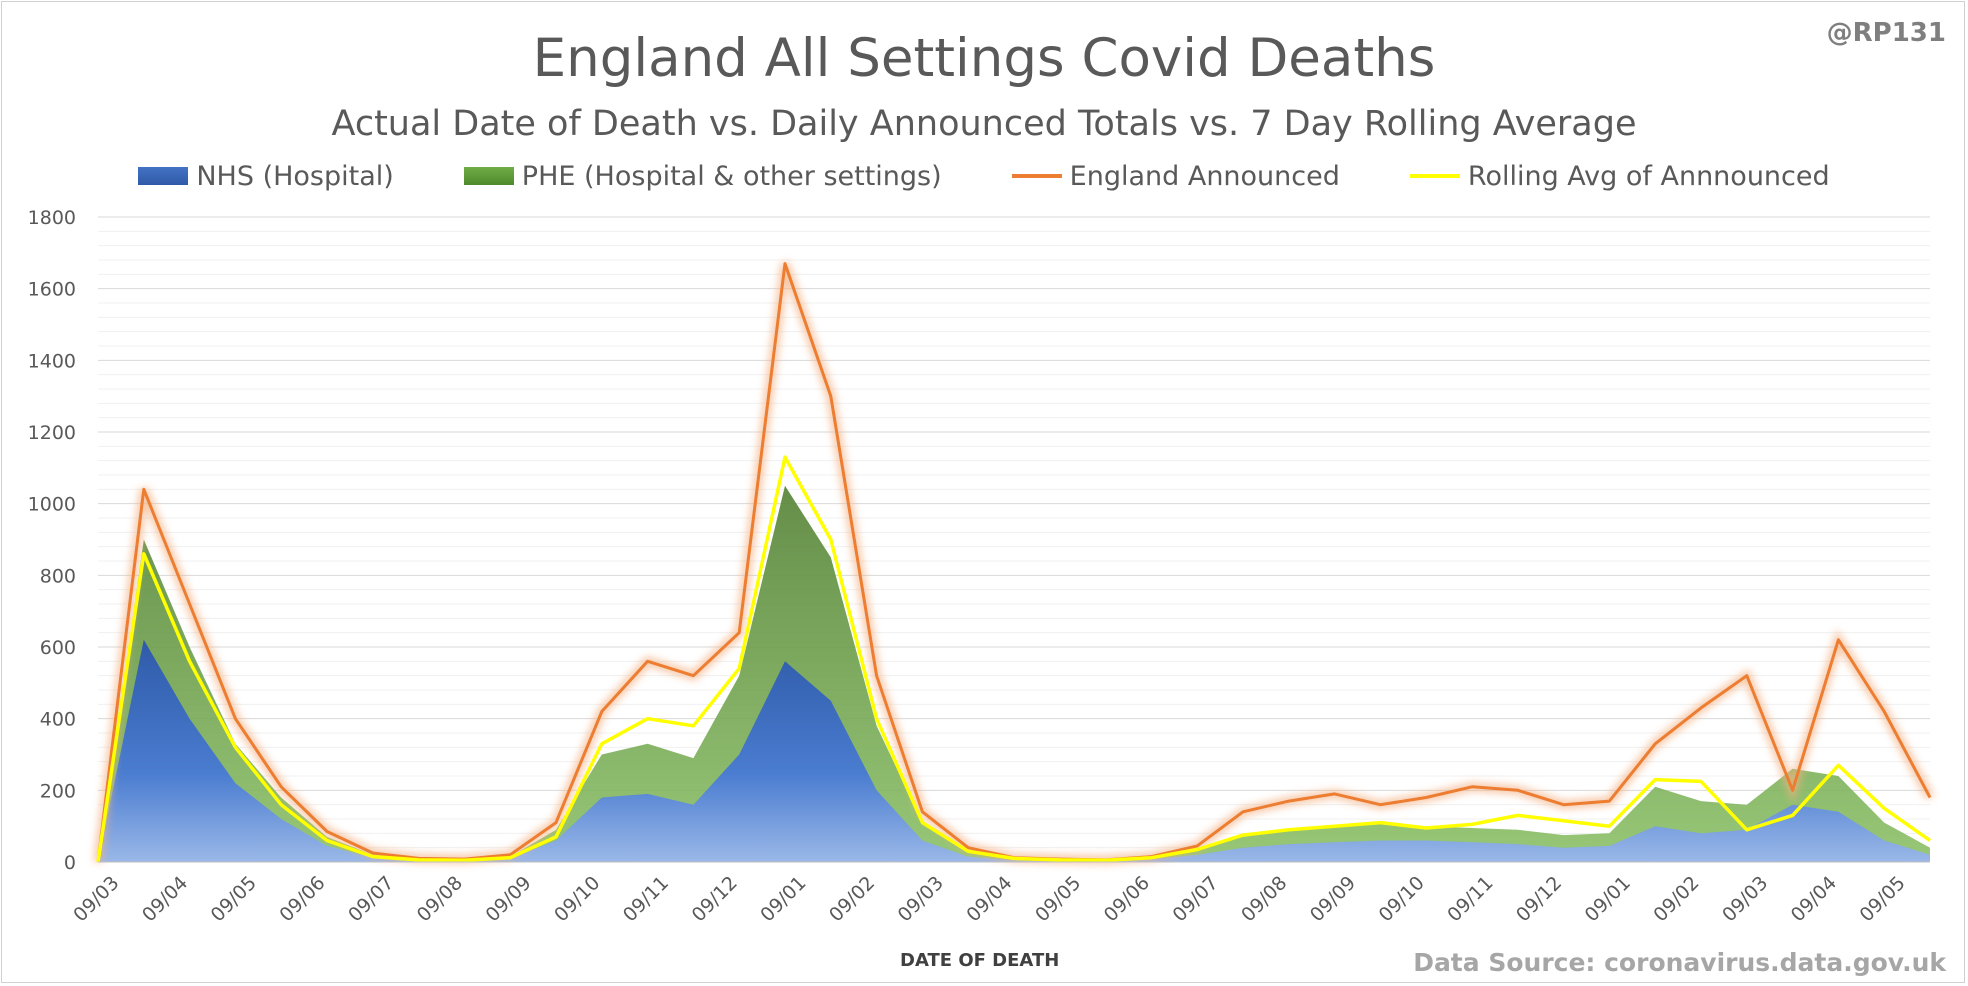 Image resolution: width=1968 pixels, height=986 pixels. I want to click on data-source: Data Source: coronavirus.data.gov.uk, so click(1679, 962).